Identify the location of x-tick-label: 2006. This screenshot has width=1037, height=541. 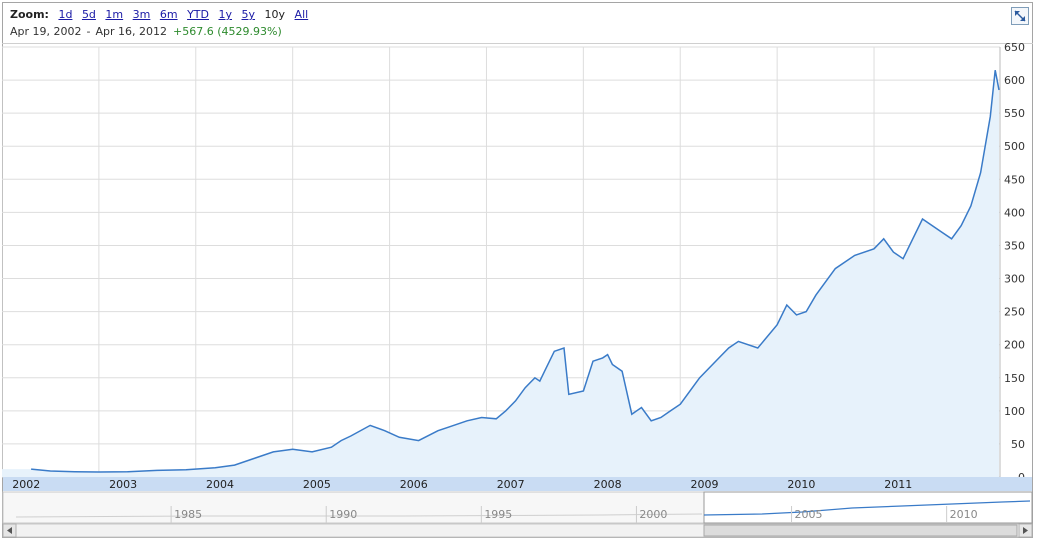
(414, 484).